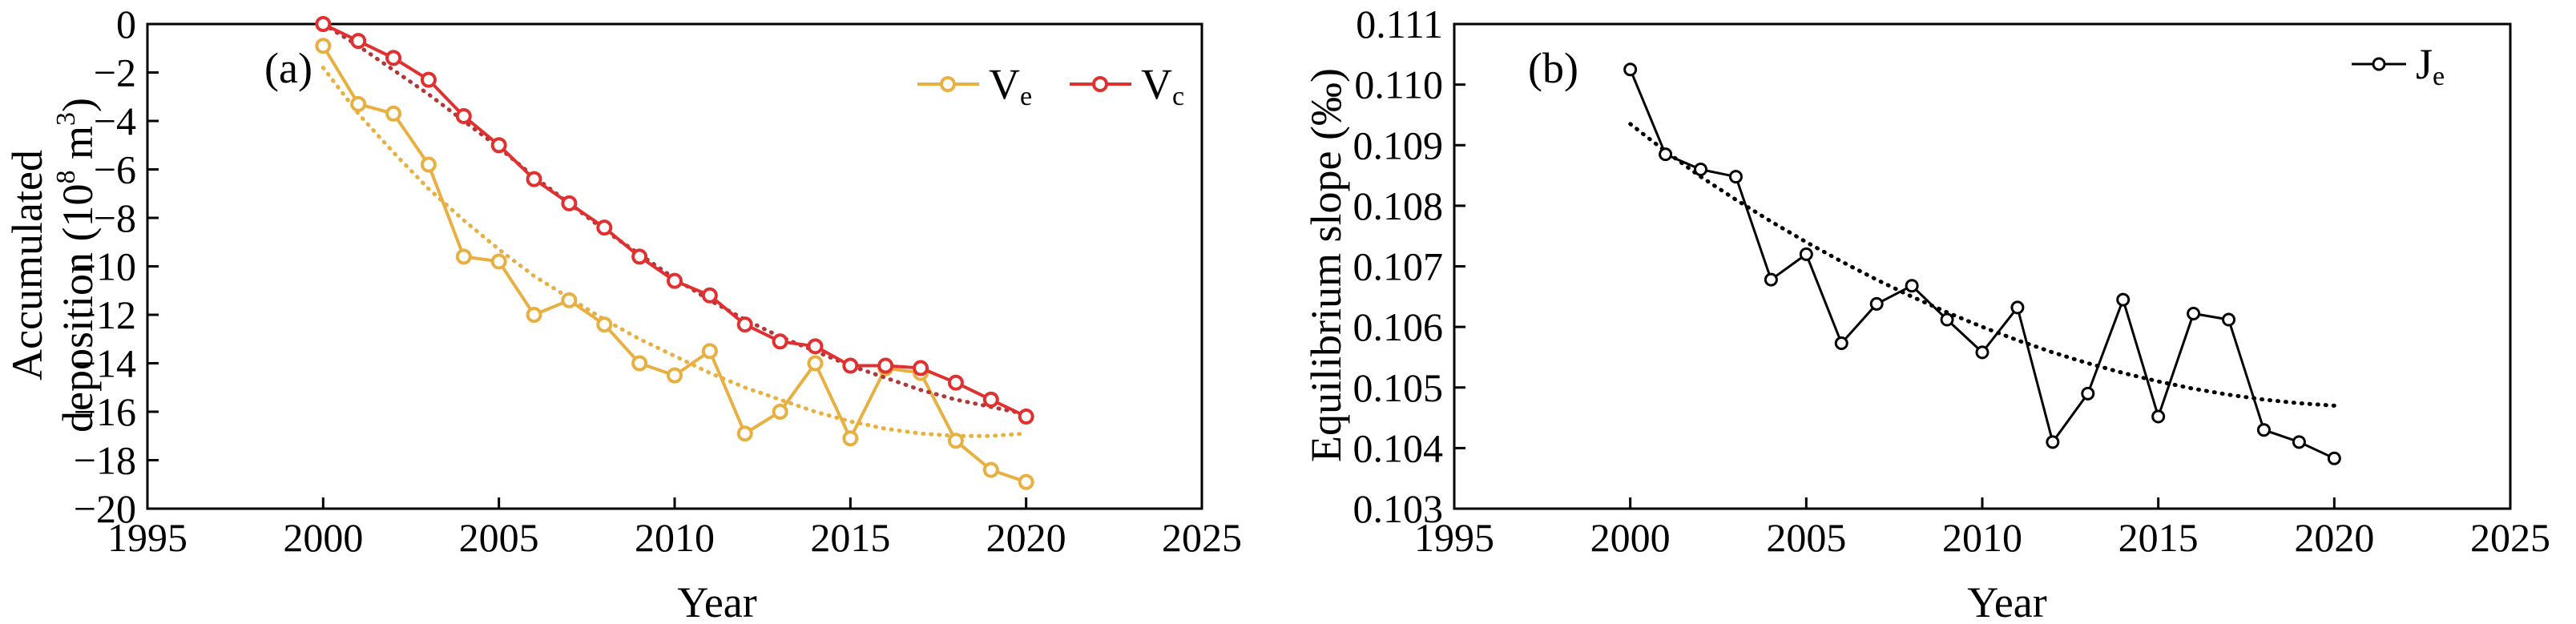 This screenshot has height=624, width=2576. What do you see at coordinates (115, 218) in the screenshot?
I see `panel-a-ytick-label: −8` at bounding box center [115, 218].